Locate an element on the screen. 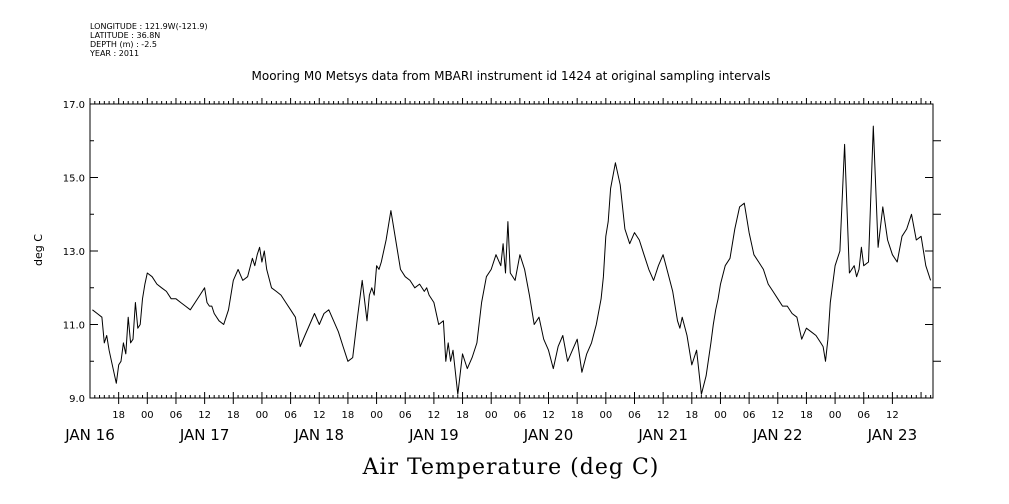 The image size is (1009, 504). y-tick-label: 13.0 is located at coordinates (74, 252).